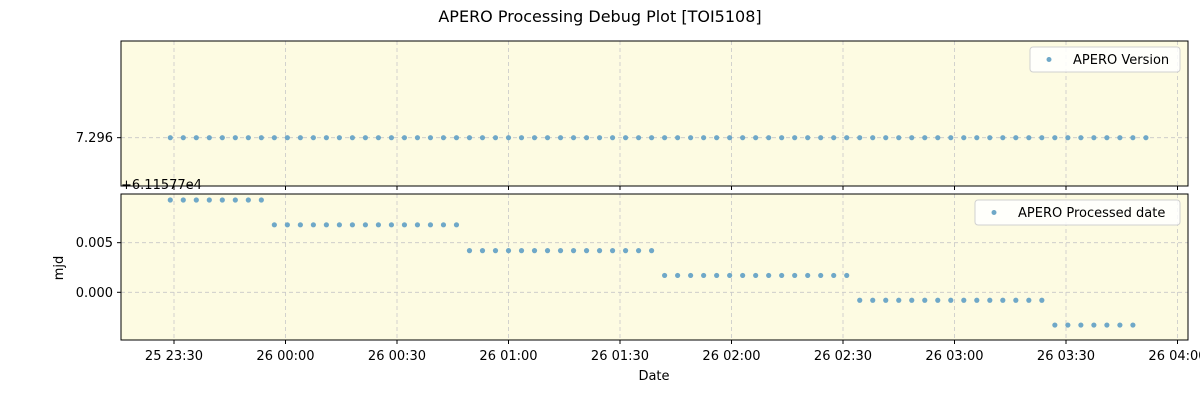  What do you see at coordinates (174, 356) in the screenshot?
I see `bottom-x-tick-label: 25 23:30` at bounding box center [174, 356].